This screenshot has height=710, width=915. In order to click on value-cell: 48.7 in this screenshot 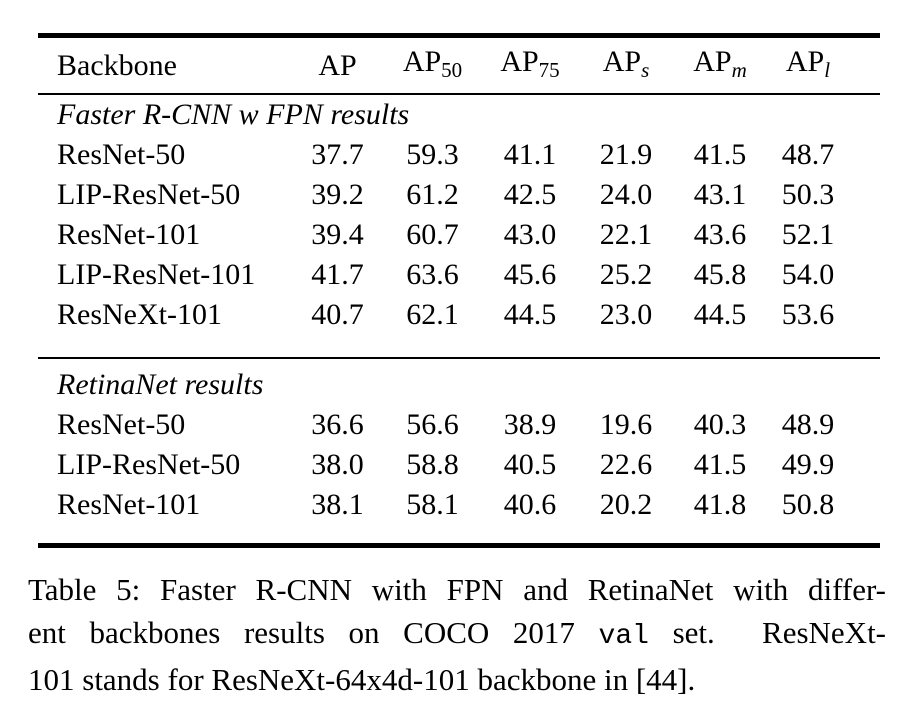, I will do `click(808, 154)`.